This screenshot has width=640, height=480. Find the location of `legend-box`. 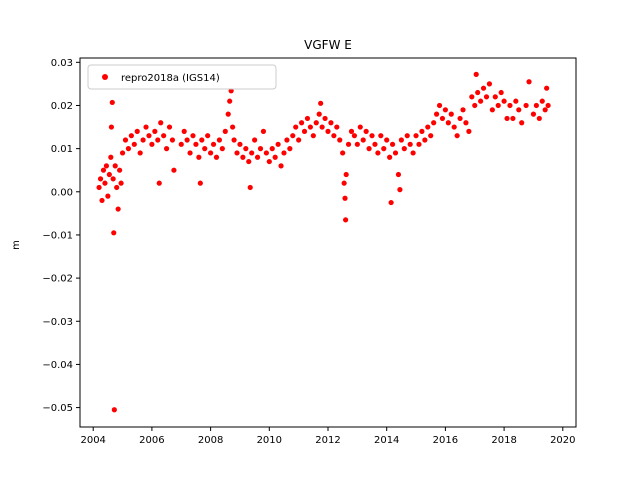

legend-box is located at coordinates (182, 77).